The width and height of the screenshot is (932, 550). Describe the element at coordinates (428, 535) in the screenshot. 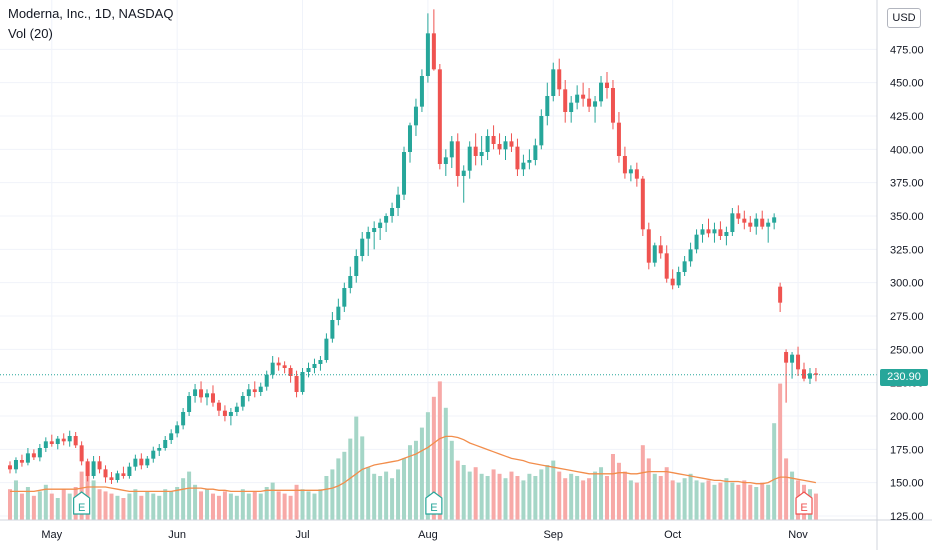

I see `time-tick-label: Aug` at that location.